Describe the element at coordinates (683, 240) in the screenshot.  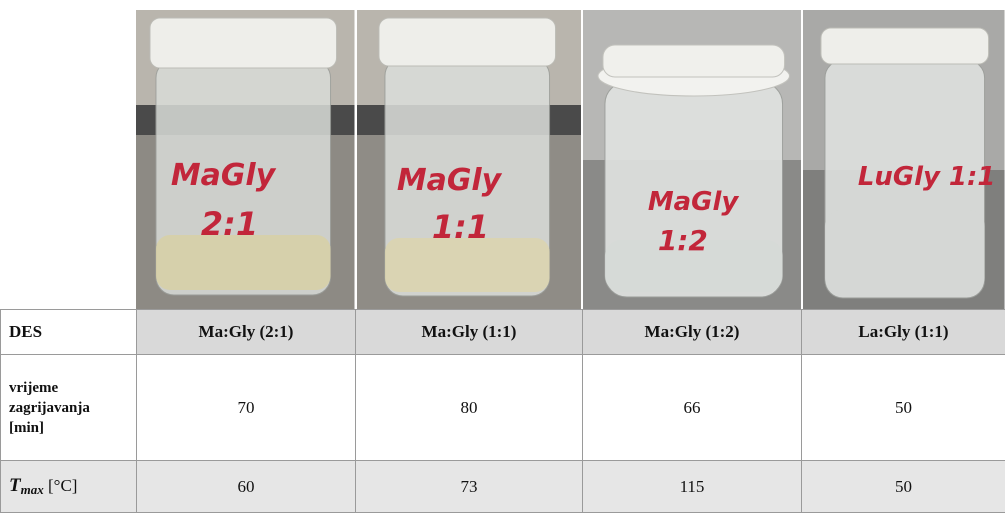
I see `jar-label-3-line2: 1:2` at that location.